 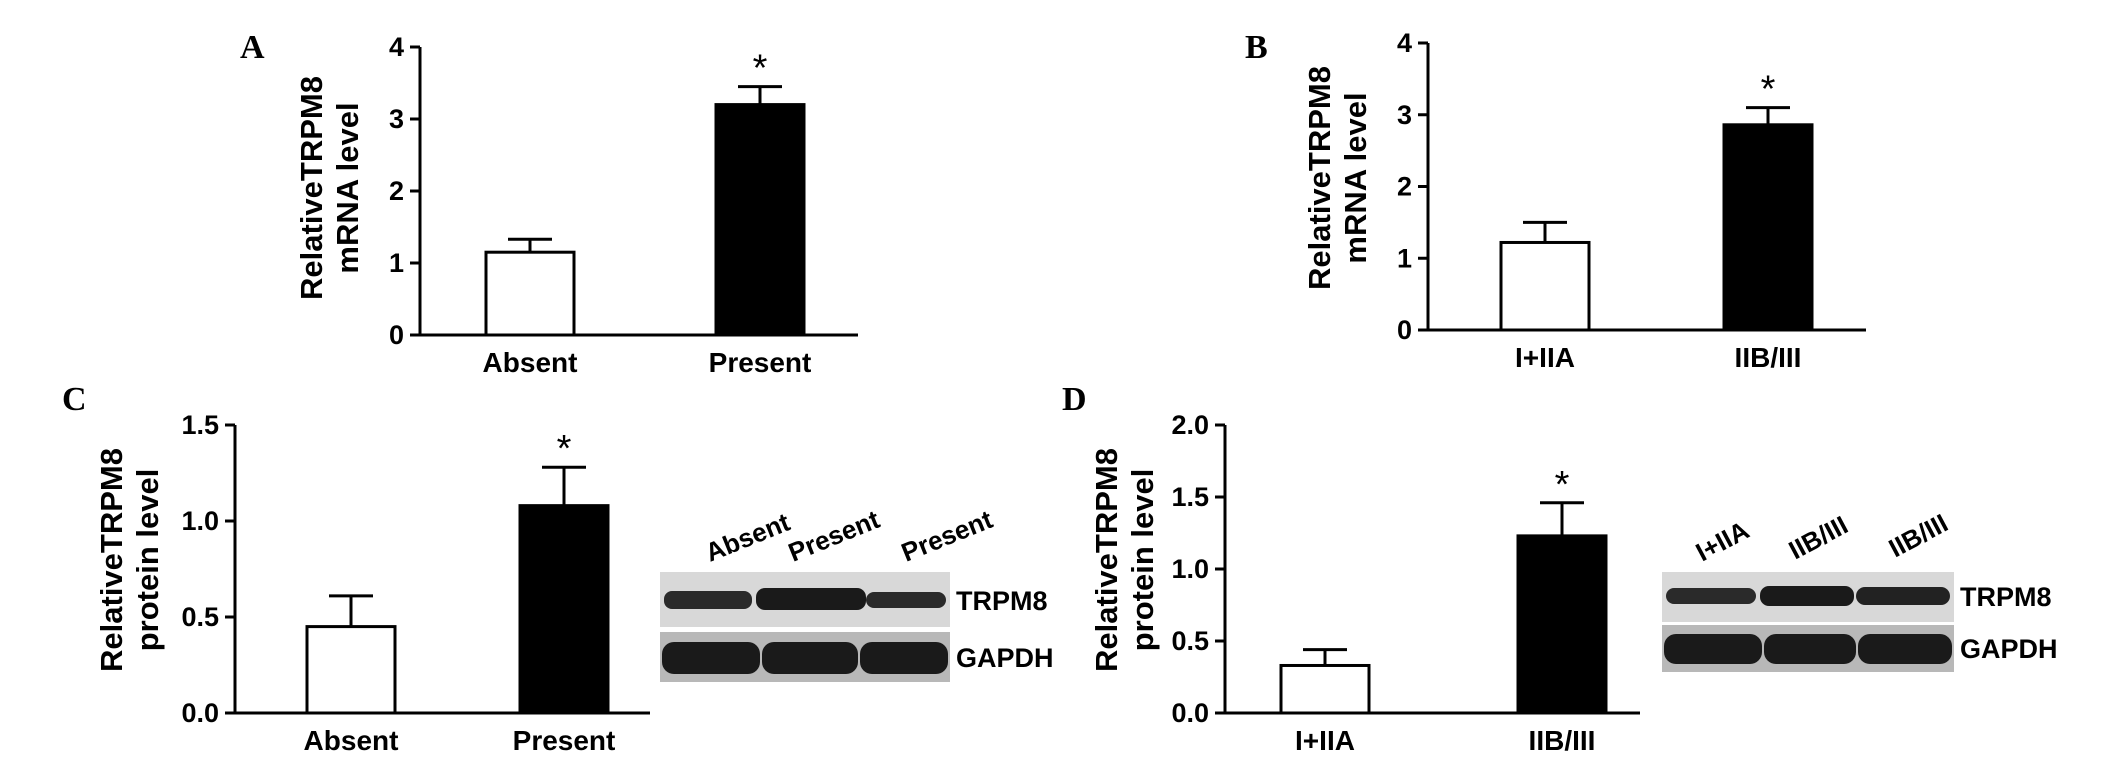 What do you see at coordinates (1190, 425) in the screenshot?
I see `y-tick-label: 2.0` at bounding box center [1190, 425].